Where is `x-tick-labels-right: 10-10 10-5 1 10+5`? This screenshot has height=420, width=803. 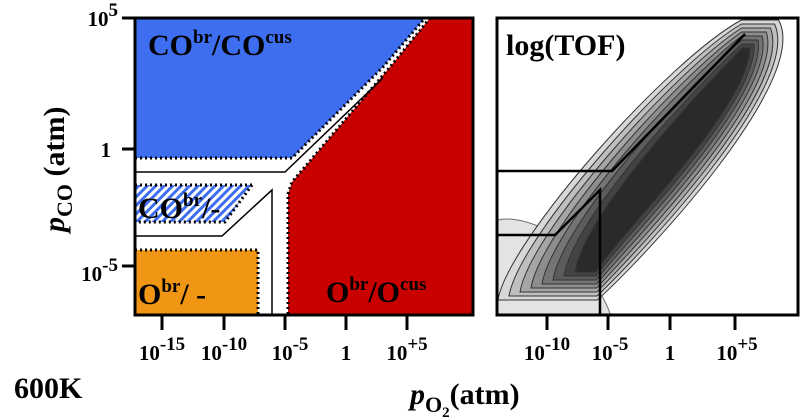
x-tick-labels-right: 10-10 10-5 1 10+5 is located at coordinates (641, 349).